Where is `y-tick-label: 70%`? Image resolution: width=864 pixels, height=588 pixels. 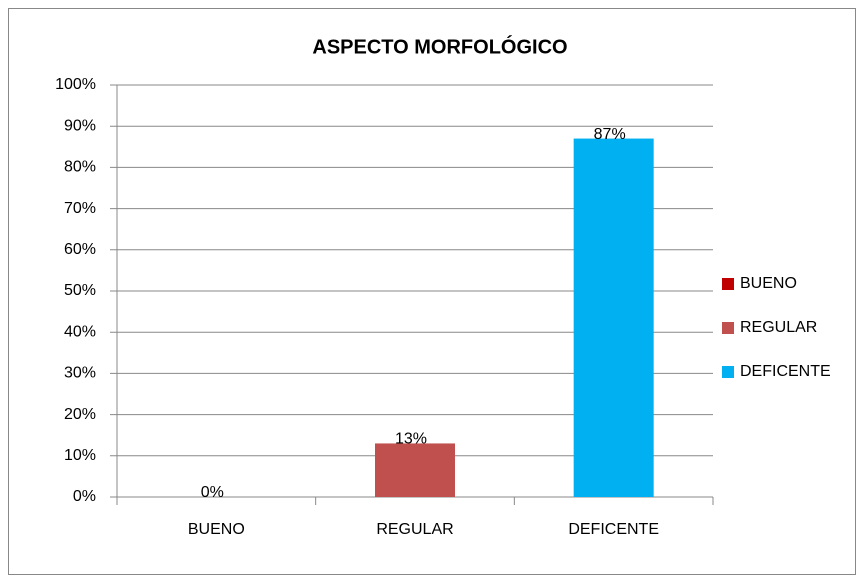 y-tick-label: 70% is located at coordinates (80, 208).